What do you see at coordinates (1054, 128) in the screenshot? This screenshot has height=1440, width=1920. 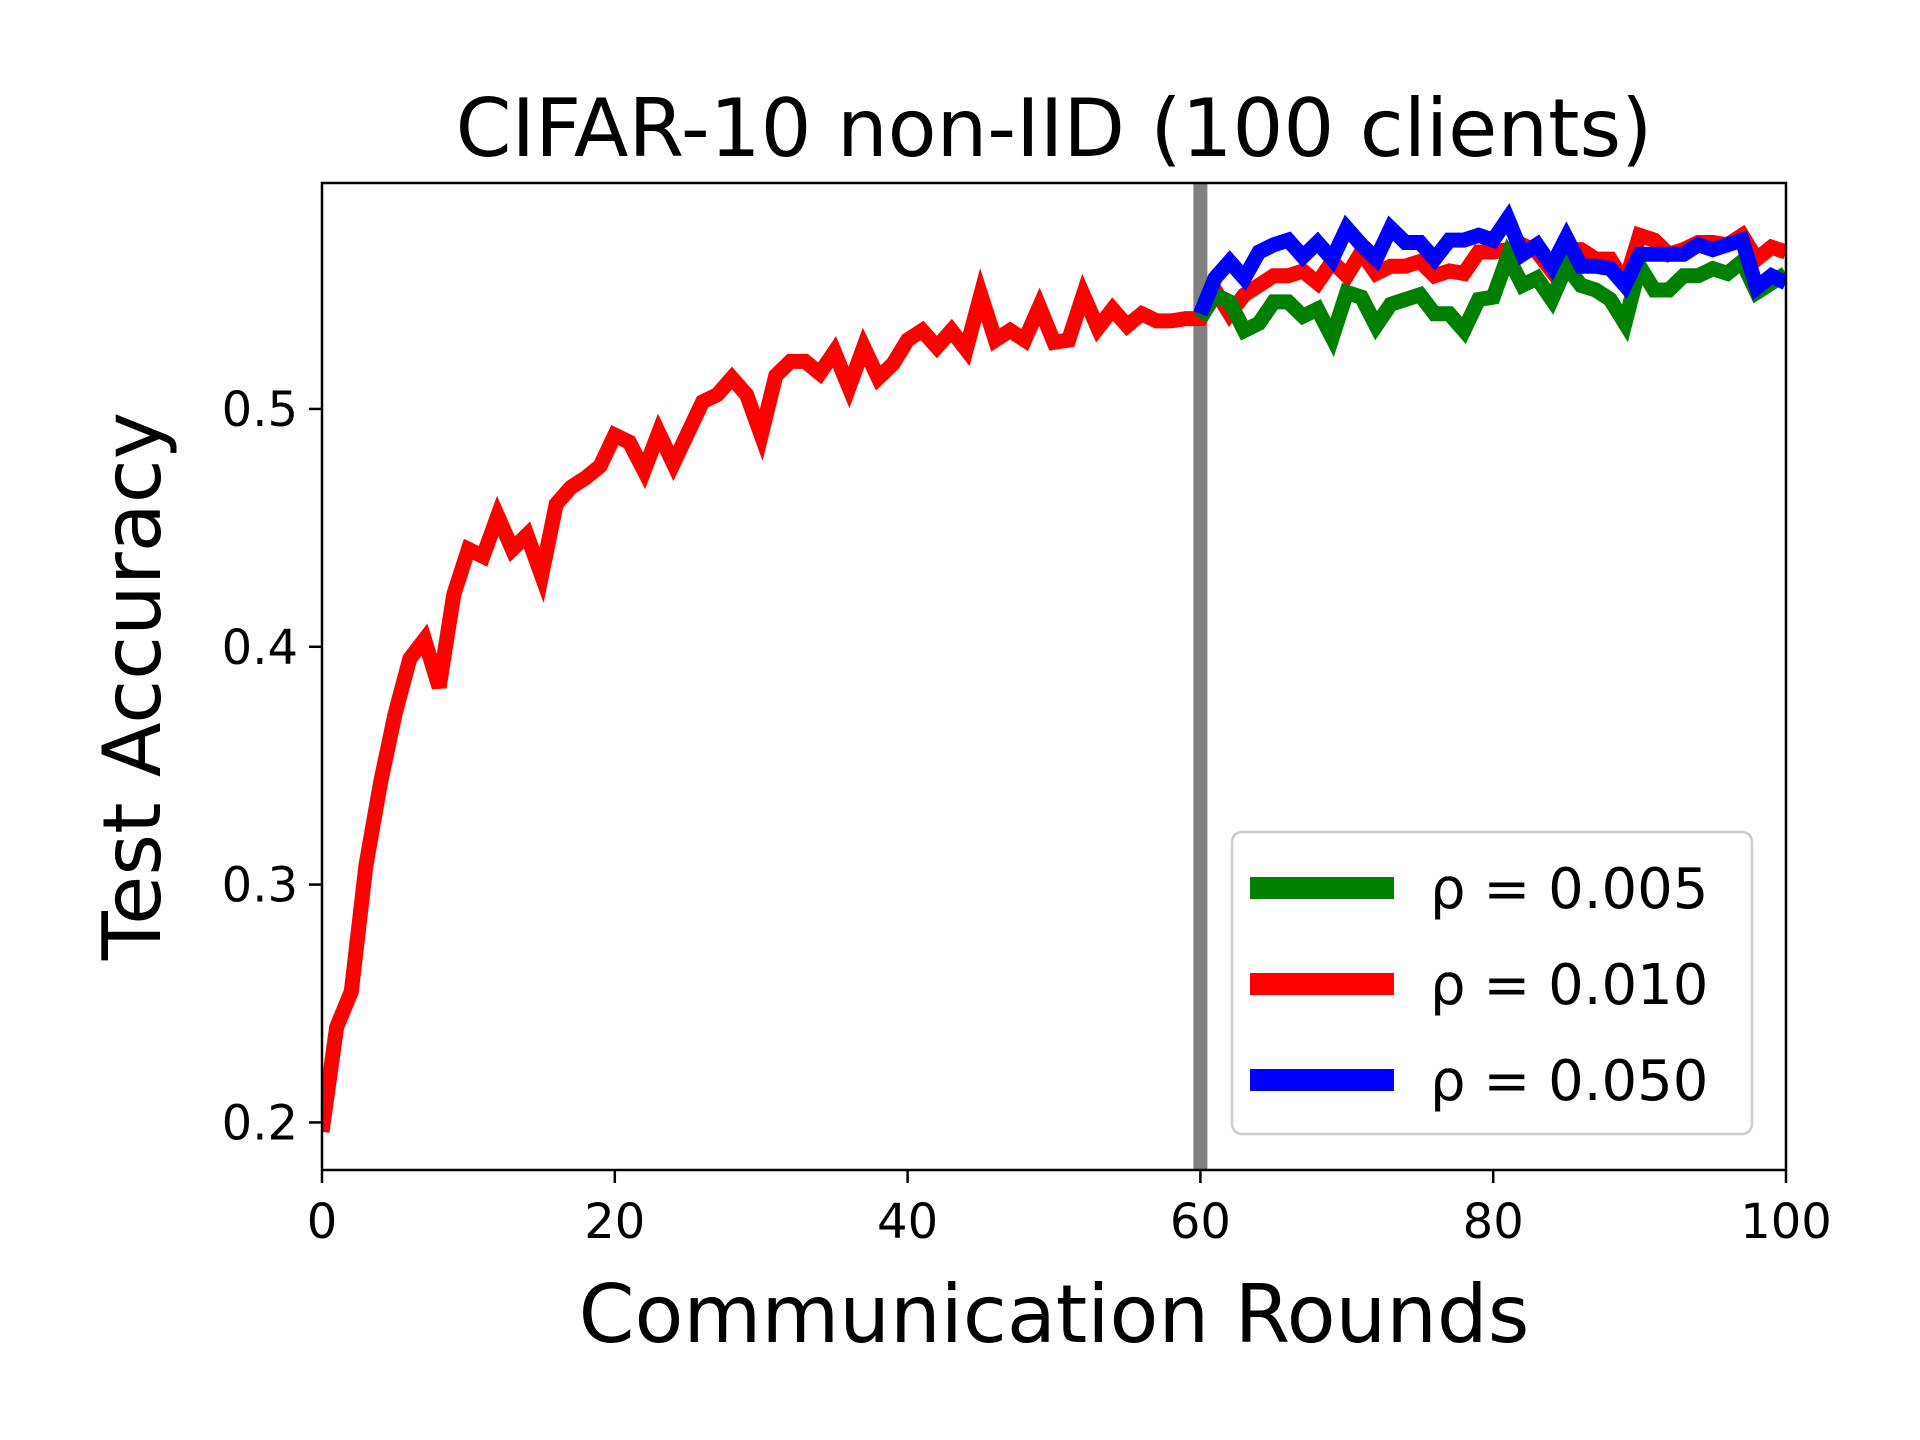 I see `chart-title: CIFAR-10 non-IID (100 clients)` at bounding box center [1054, 128].